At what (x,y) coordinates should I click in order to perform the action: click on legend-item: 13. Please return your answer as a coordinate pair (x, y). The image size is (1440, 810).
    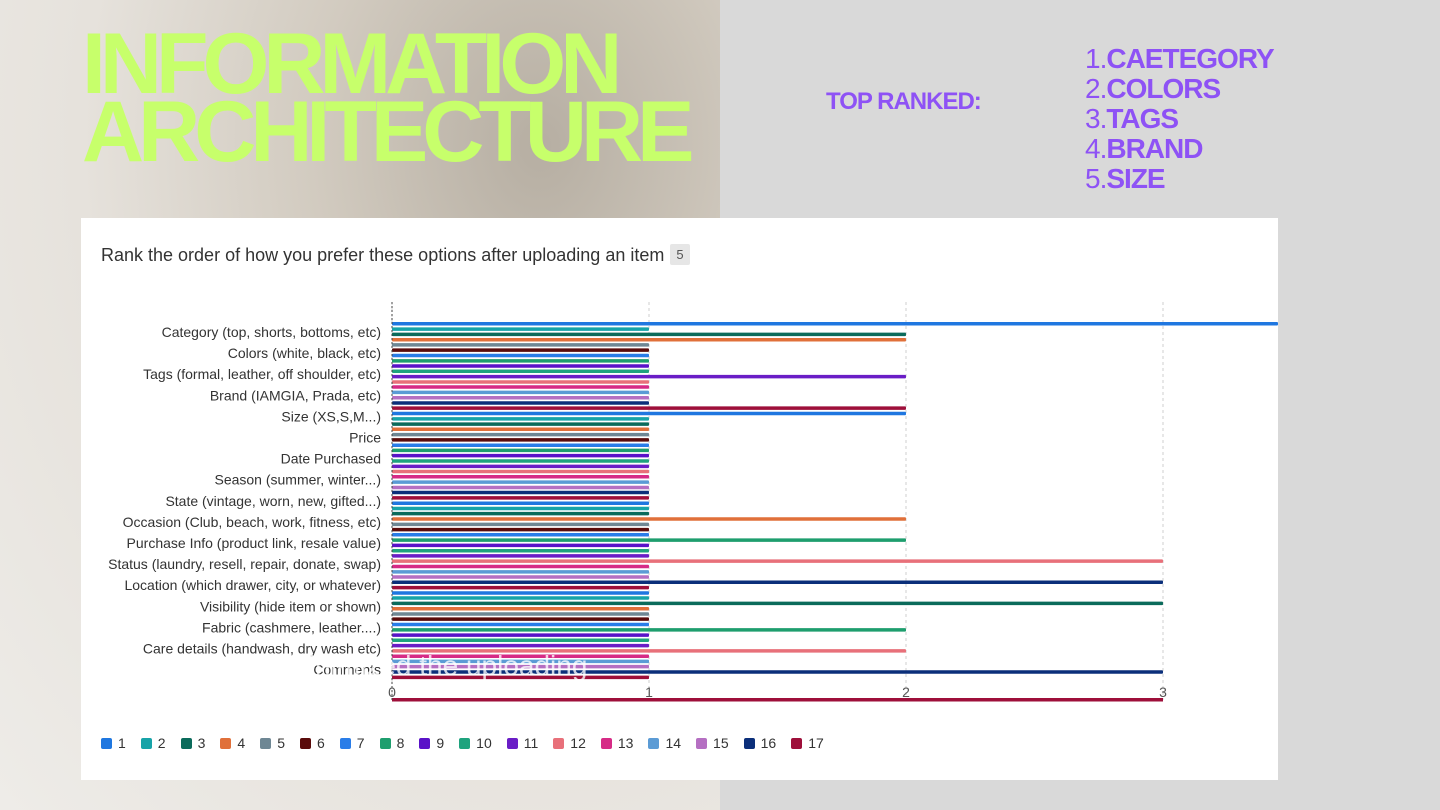
    Looking at the image, I should click on (617, 743).